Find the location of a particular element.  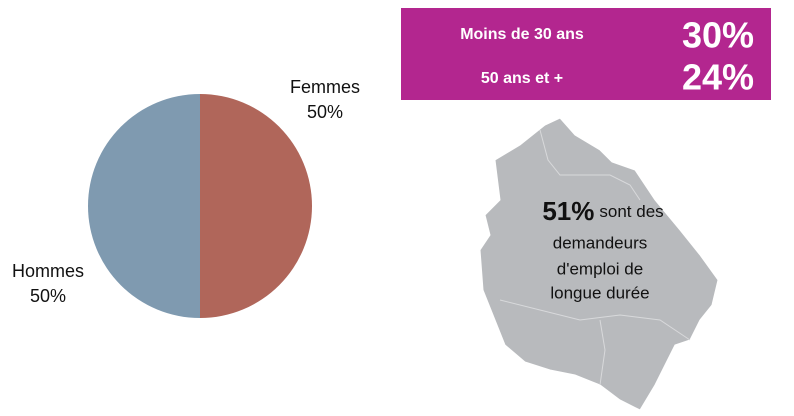

age-box is located at coordinates (586, 54).